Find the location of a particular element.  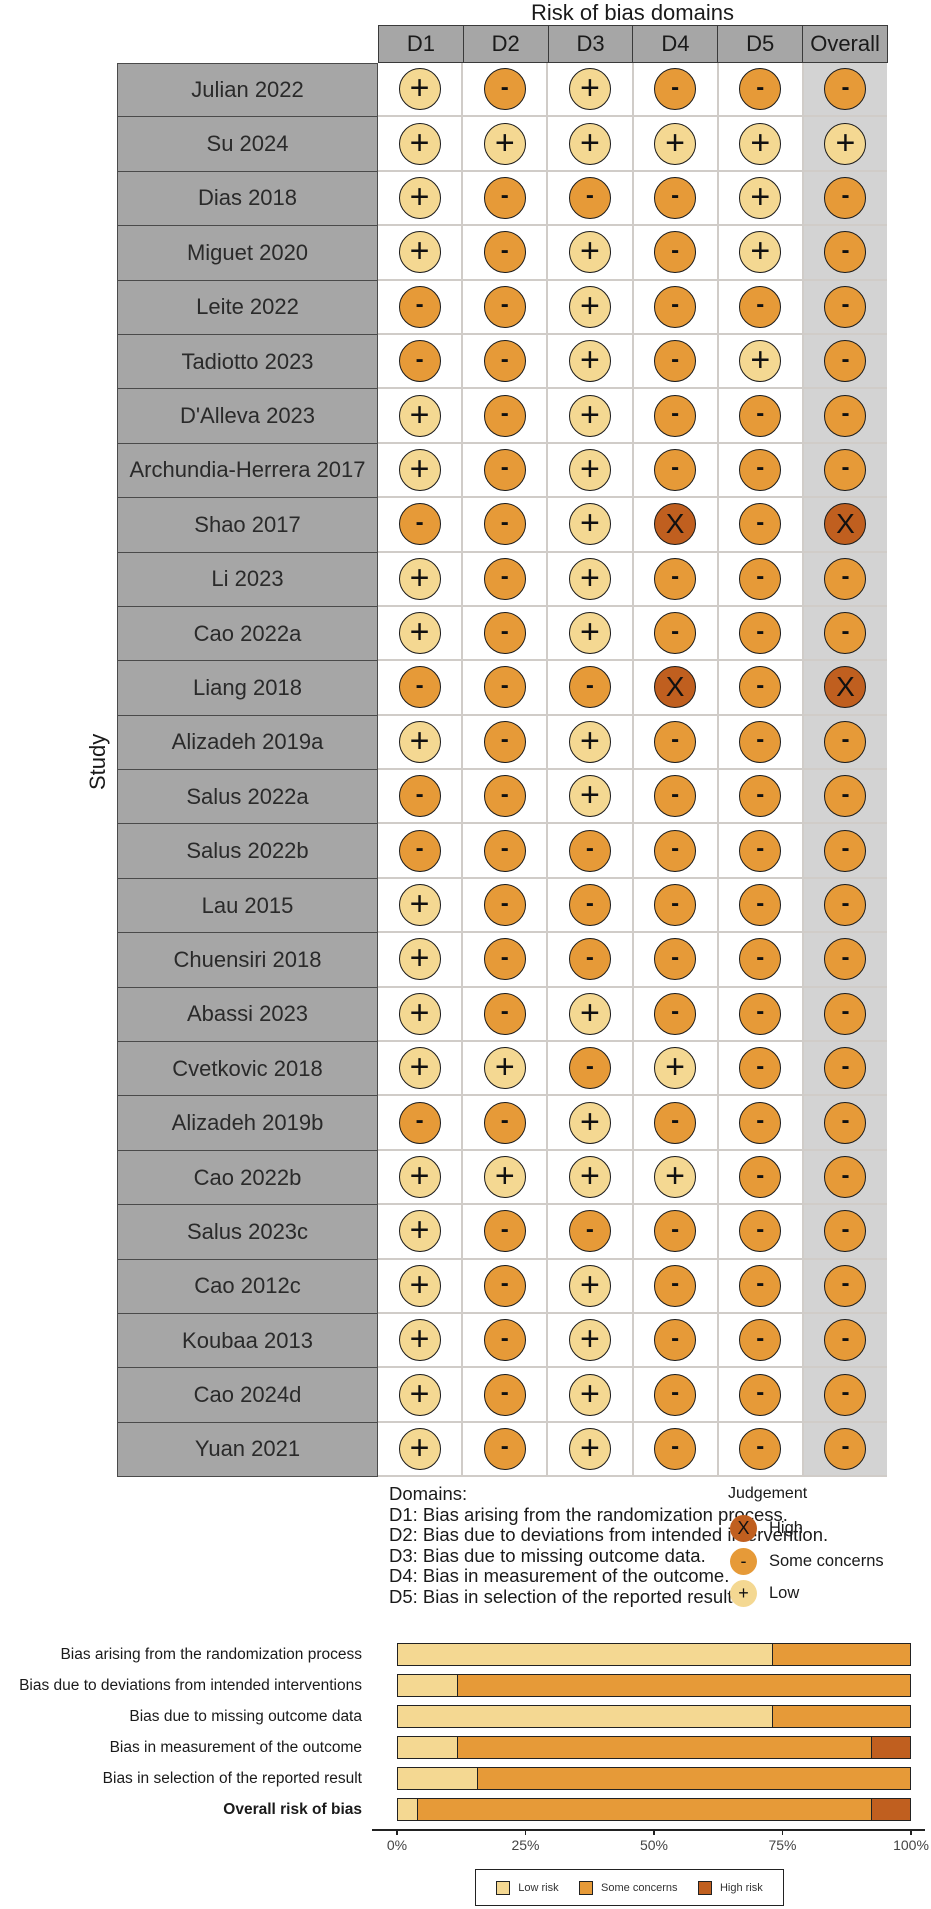

legend-item-low: Low risk is located at coordinates (527, 1887).